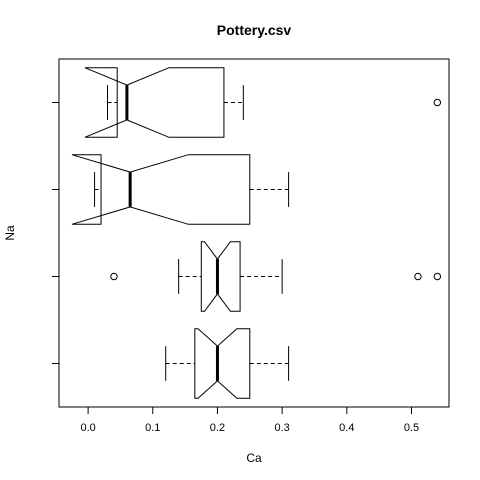 This screenshot has height=480, width=480. I want to click on x-tick-label: 0.3, so click(281, 428).